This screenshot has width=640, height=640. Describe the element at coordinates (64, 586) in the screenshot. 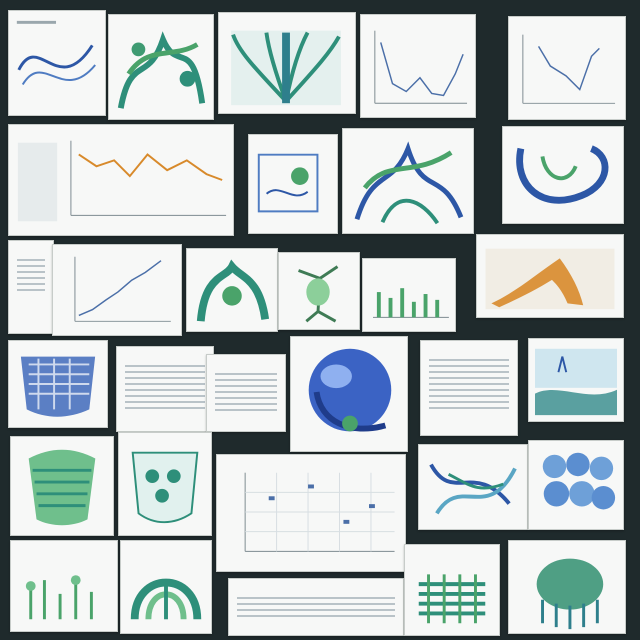

I see `thumbnail-plants` at that location.